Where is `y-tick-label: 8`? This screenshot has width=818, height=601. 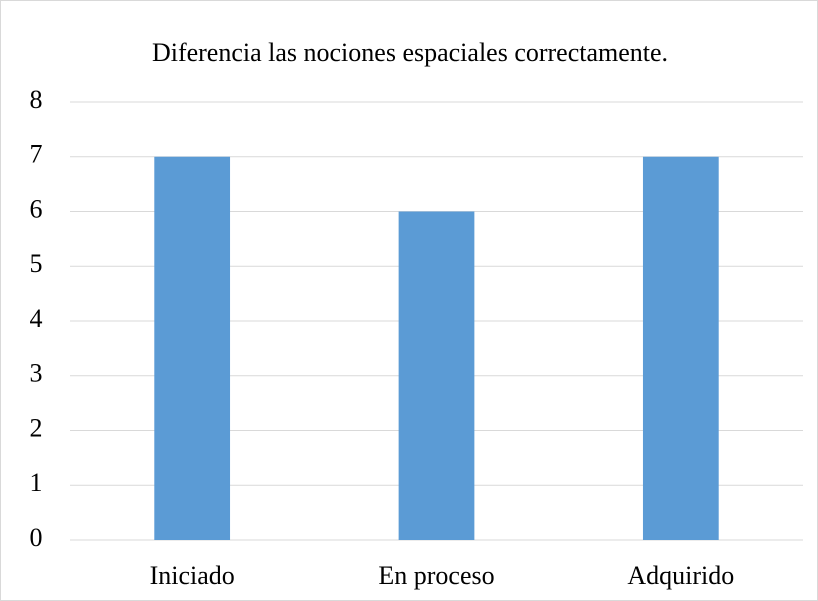
y-tick-label: 8 is located at coordinates (36, 99).